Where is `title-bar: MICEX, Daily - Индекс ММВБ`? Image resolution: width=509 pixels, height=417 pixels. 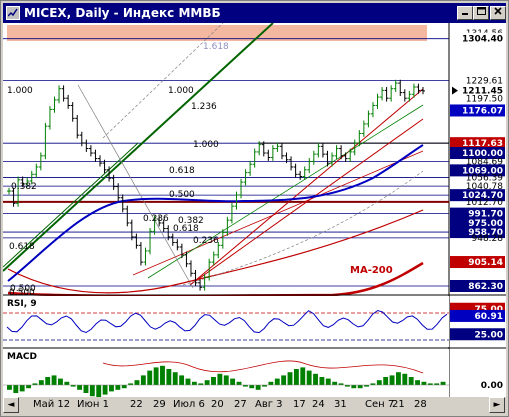 title-bar: MICEX, Daily - Индекс ММВБ is located at coordinates (254, 13).